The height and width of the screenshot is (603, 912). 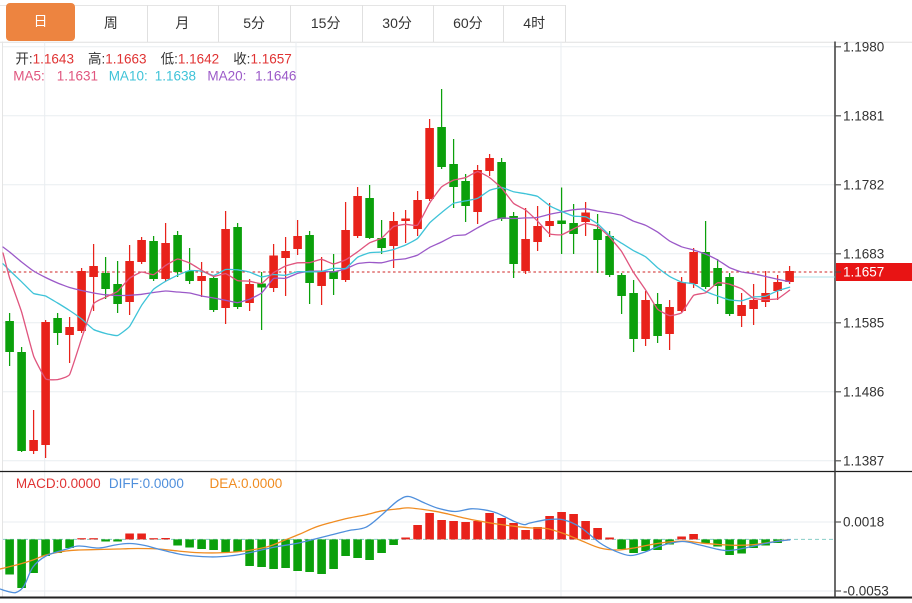 I want to click on svg-text: 收:1.1657, so click(x=262, y=59).